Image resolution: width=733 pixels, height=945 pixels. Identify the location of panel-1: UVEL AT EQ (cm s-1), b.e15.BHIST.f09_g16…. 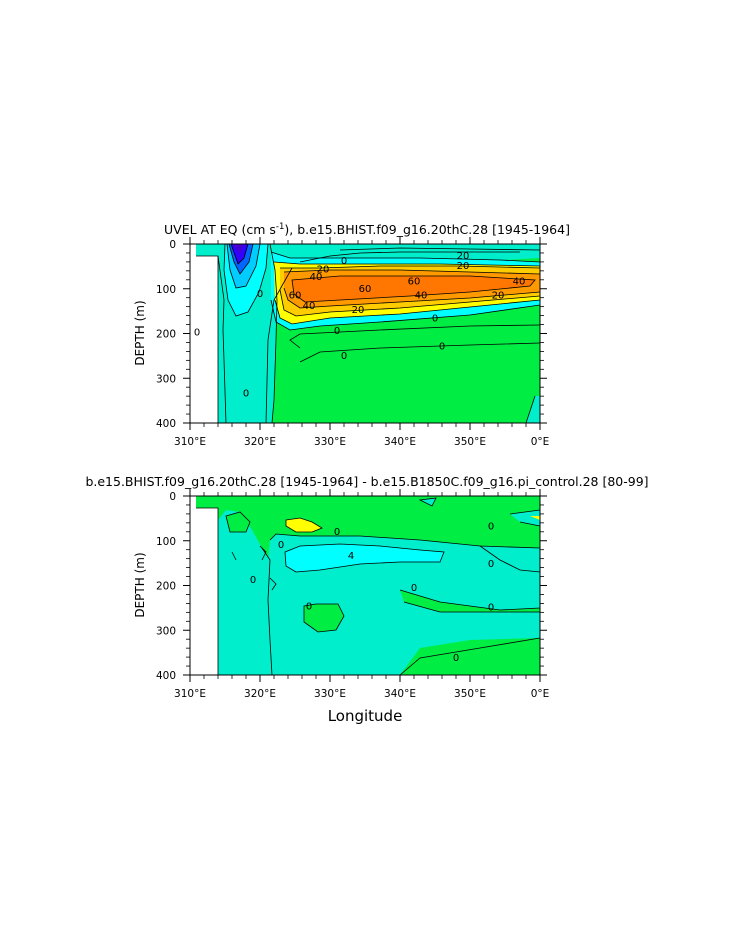
(351, 335).